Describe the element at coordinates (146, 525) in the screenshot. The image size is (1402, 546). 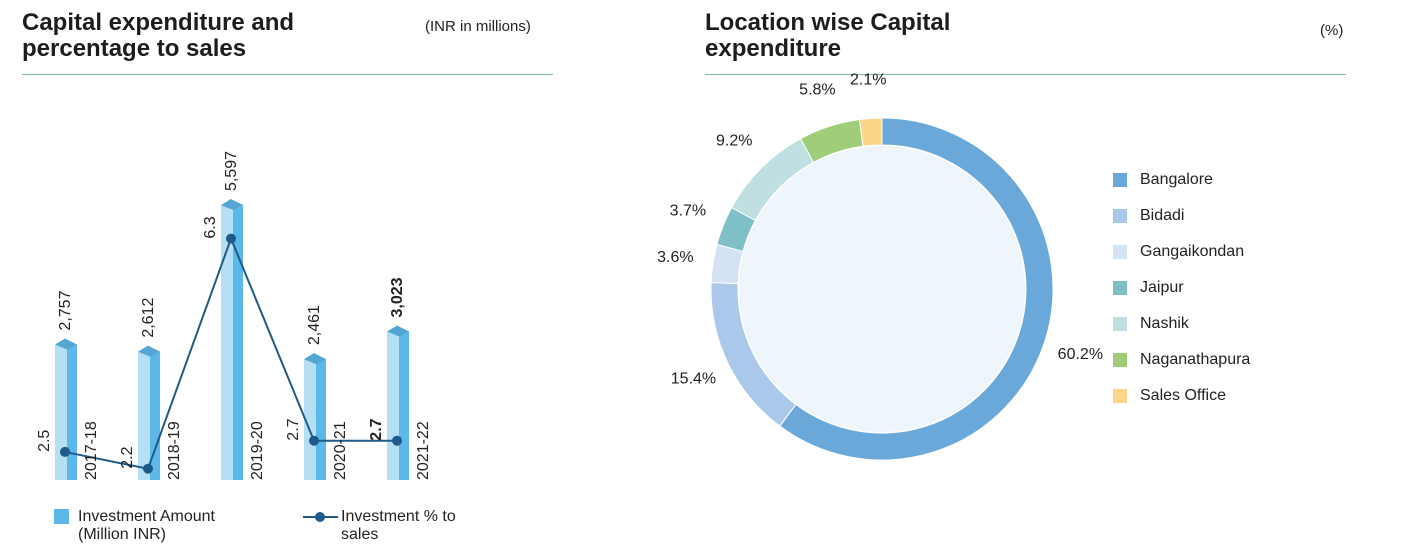
I see `legend-label: Investment Amount (Million INR)` at that location.